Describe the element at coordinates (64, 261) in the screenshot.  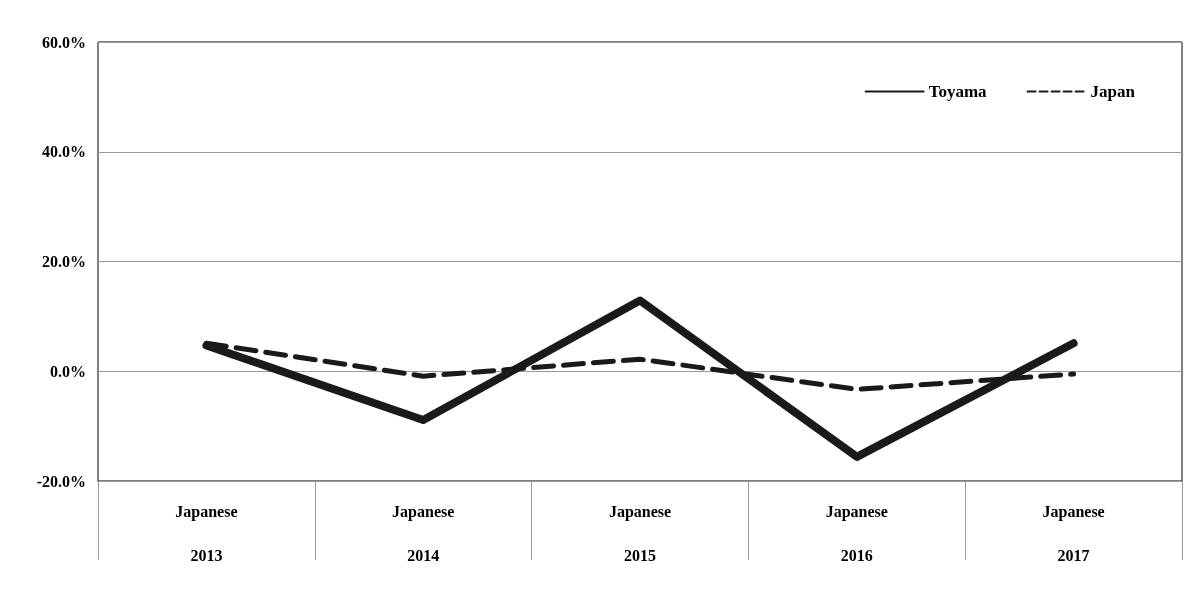
I see `y-tick-label: 20.0%` at that location.